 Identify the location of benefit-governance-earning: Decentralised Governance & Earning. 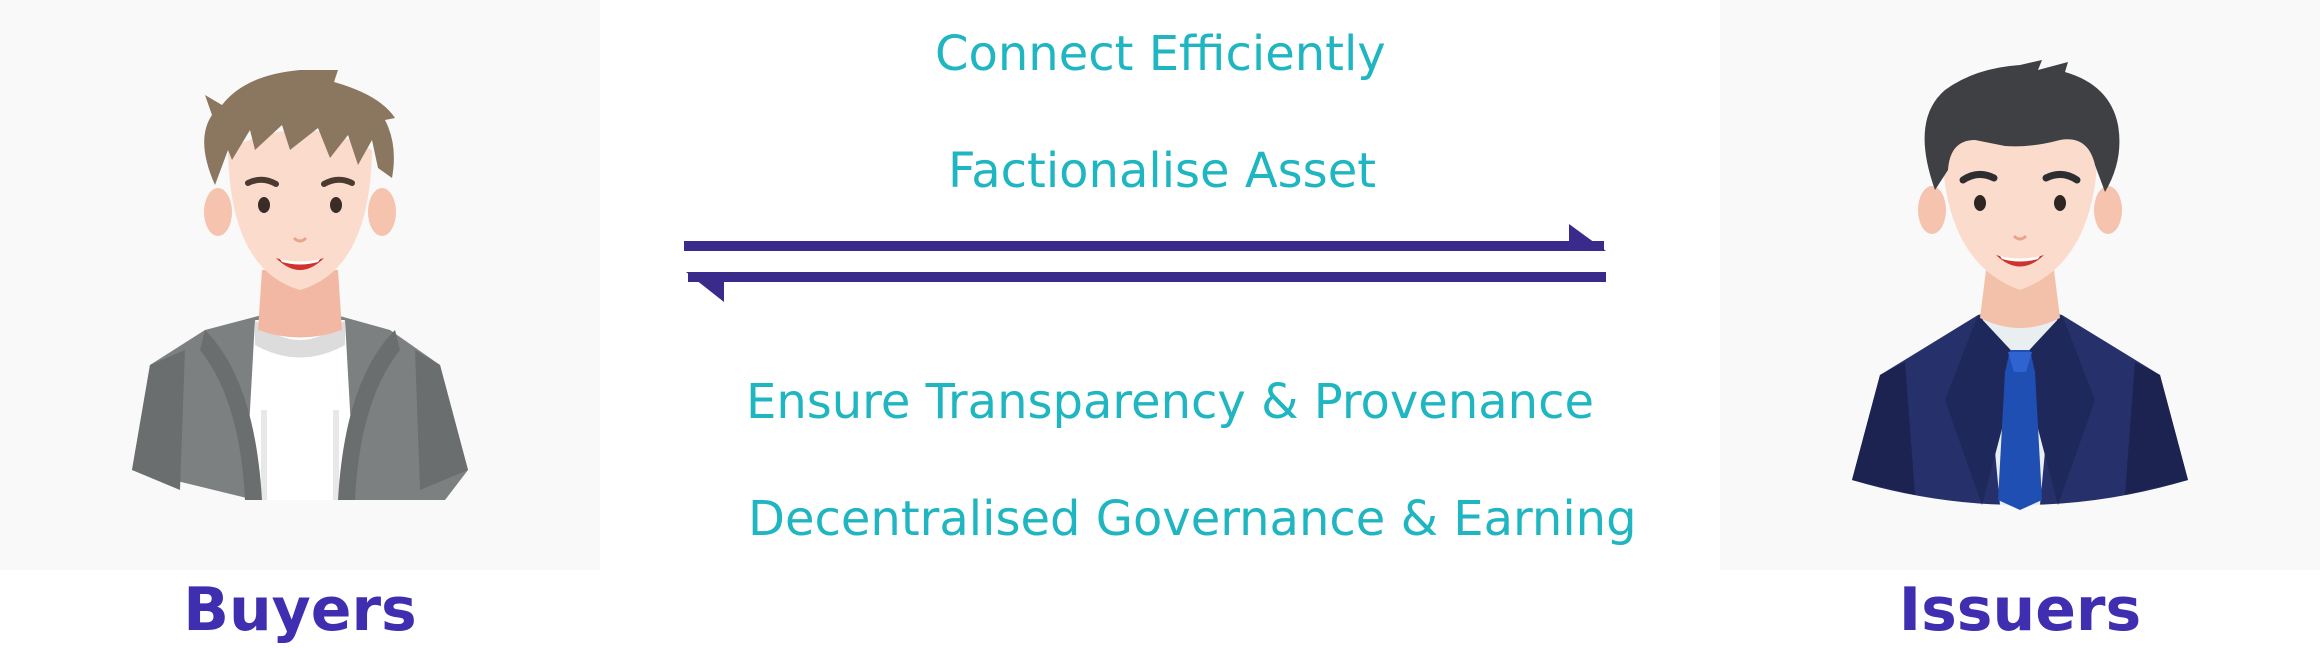
(1192, 519).